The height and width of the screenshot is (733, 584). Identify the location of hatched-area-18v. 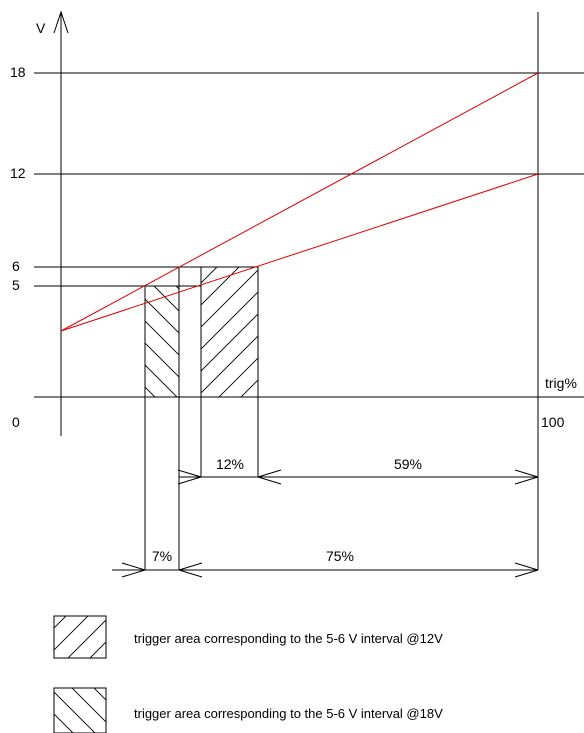
(162, 341).